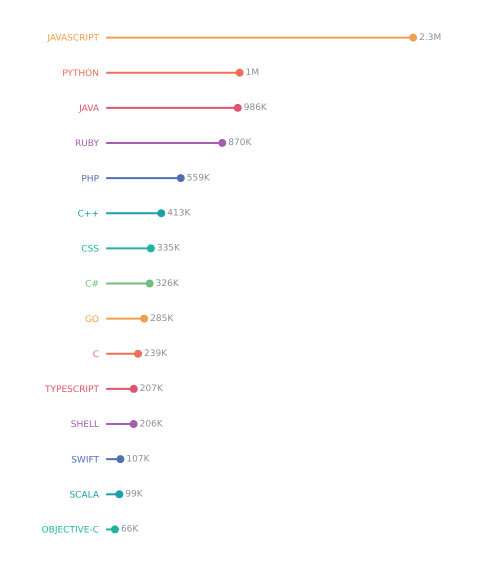 The height and width of the screenshot is (567, 480). I want to click on data-label: 986K, so click(256, 108).